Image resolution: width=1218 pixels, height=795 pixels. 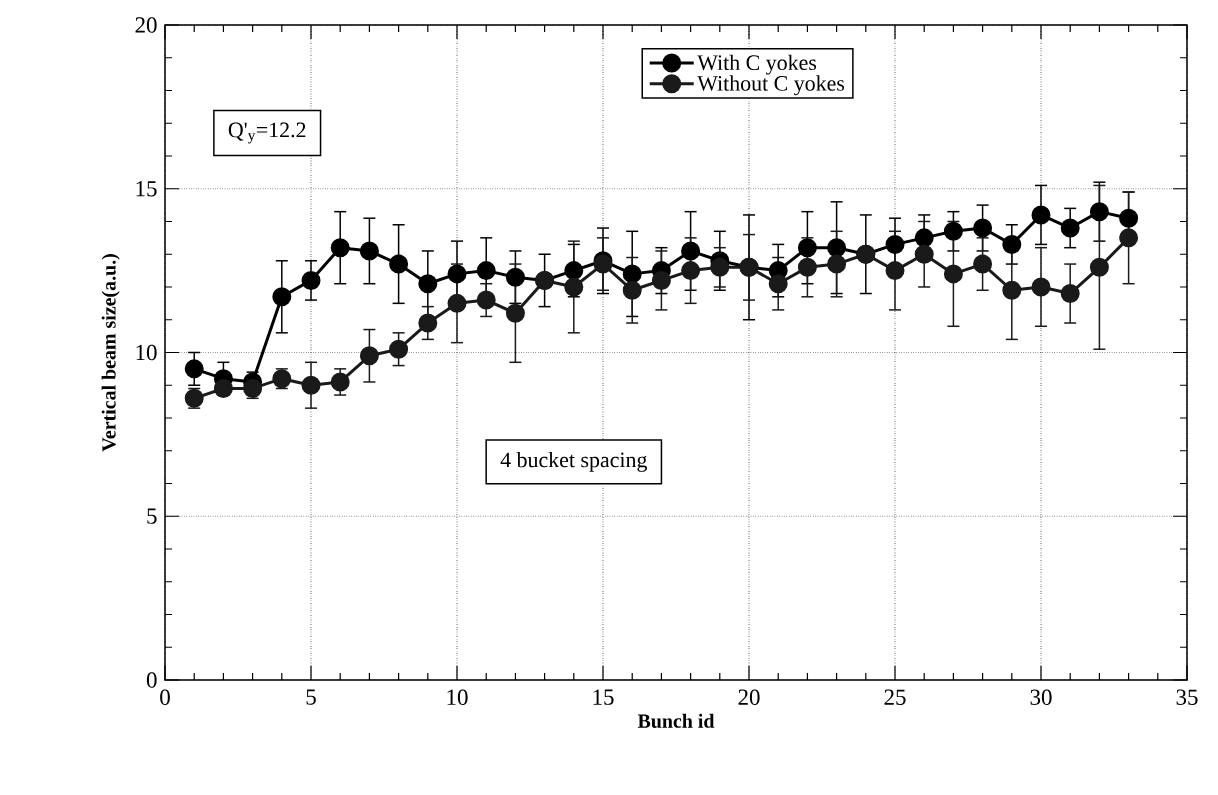 What do you see at coordinates (146, 25) in the screenshot?
I see `y-tick-label: 20` at bounding box center [146, 25].